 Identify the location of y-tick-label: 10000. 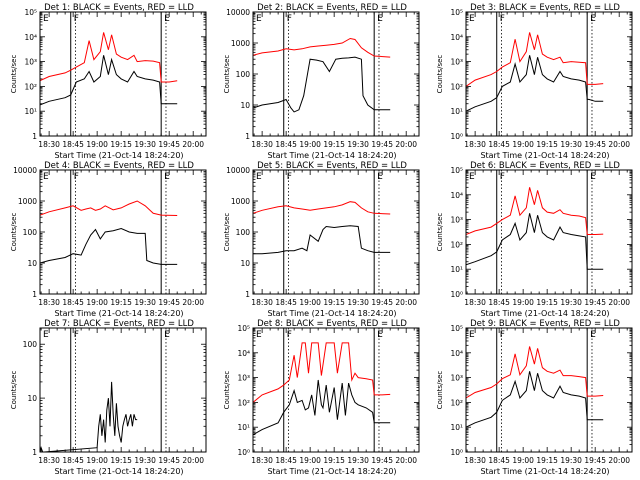
(238, 12).